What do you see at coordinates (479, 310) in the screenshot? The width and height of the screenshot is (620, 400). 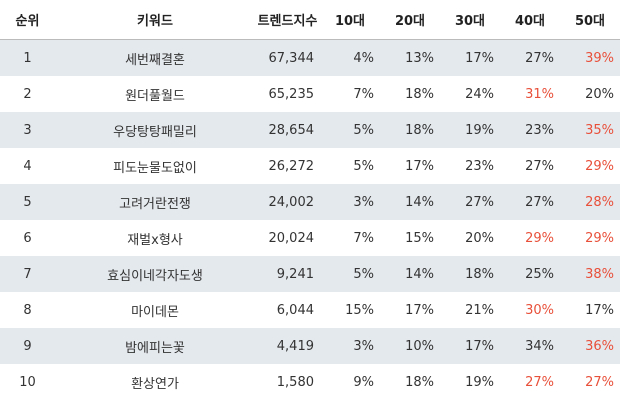 I see `value-cell: 21%` at bounding box center [479, 310].